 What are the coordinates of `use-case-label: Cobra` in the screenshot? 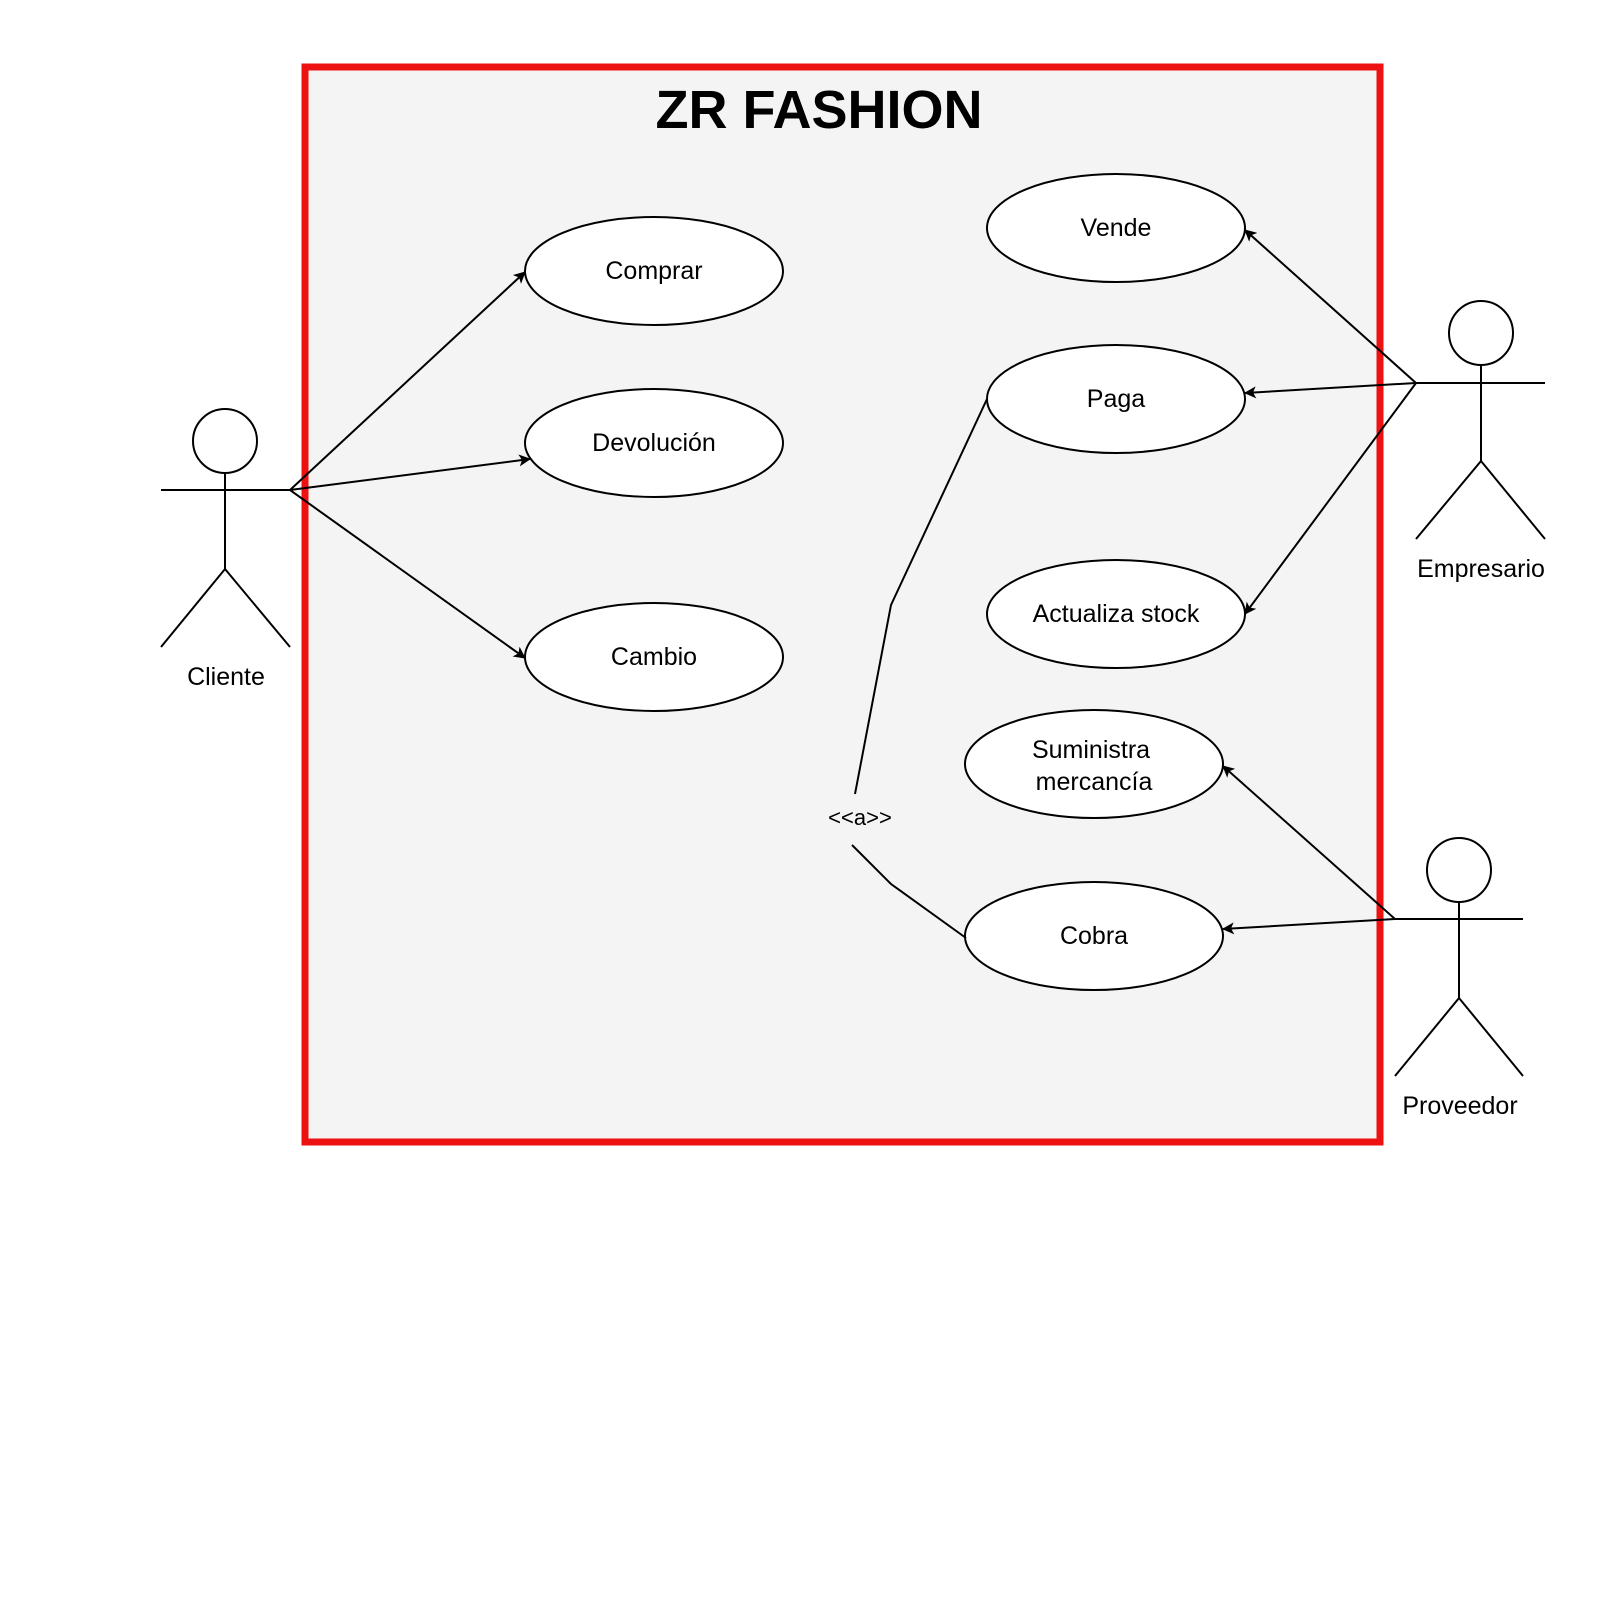 It's located at (1094, 936).